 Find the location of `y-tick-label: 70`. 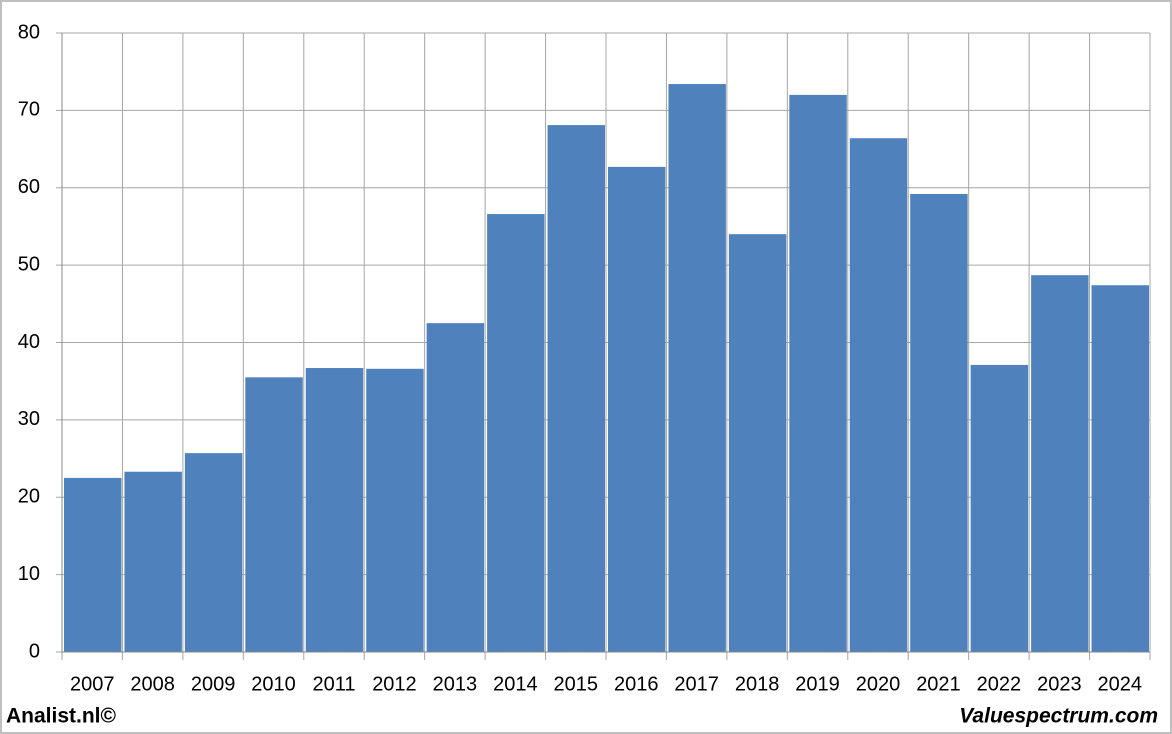

y-tick-label: 70 is located at coordinates (29, 110).